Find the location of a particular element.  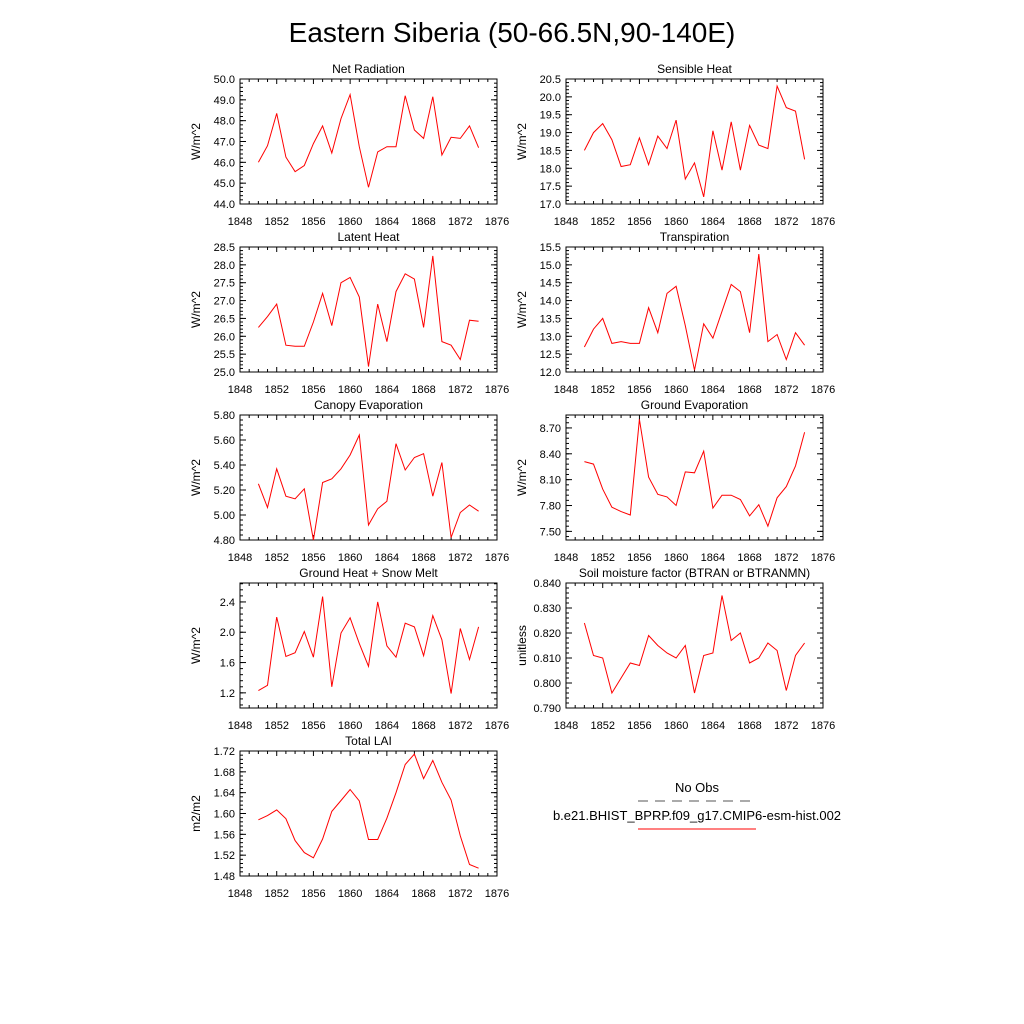

y-tick-label: 0.830 is located at coordinates (547, 609).